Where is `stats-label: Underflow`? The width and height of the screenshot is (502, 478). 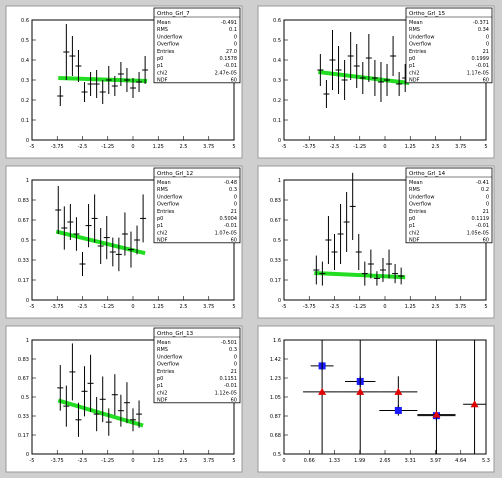
stats-label: Underflow is located at coordinates (169, 37).